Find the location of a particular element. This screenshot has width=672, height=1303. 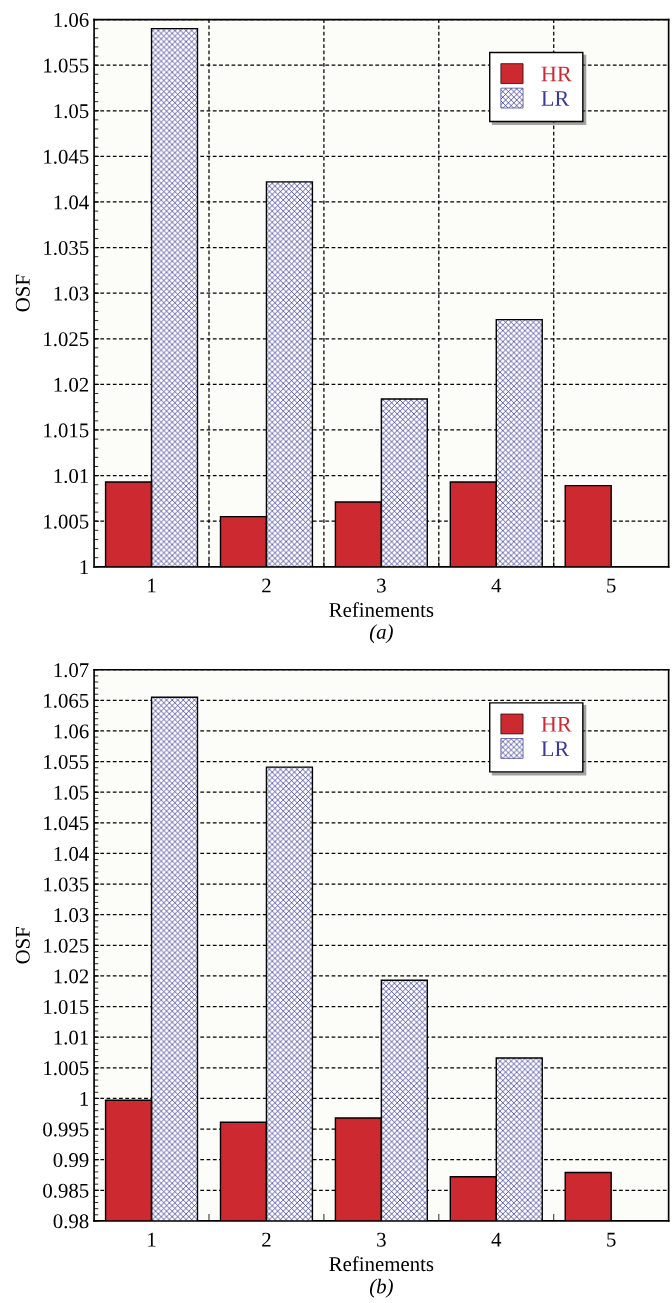

text: (a) is located at coordinates (381, 634).